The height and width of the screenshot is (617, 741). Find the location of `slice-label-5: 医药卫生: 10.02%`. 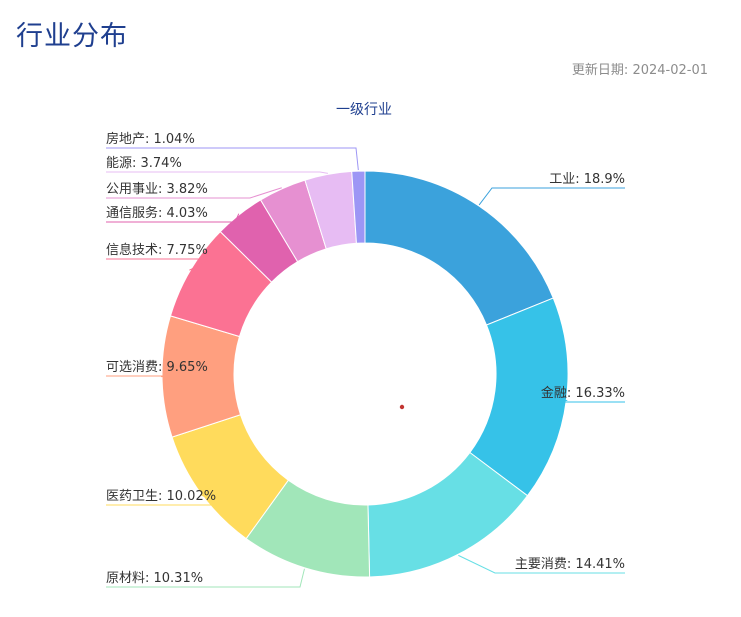

slice-label-5: 医药卫生: 10.02% is located at coordinates (161, 496).